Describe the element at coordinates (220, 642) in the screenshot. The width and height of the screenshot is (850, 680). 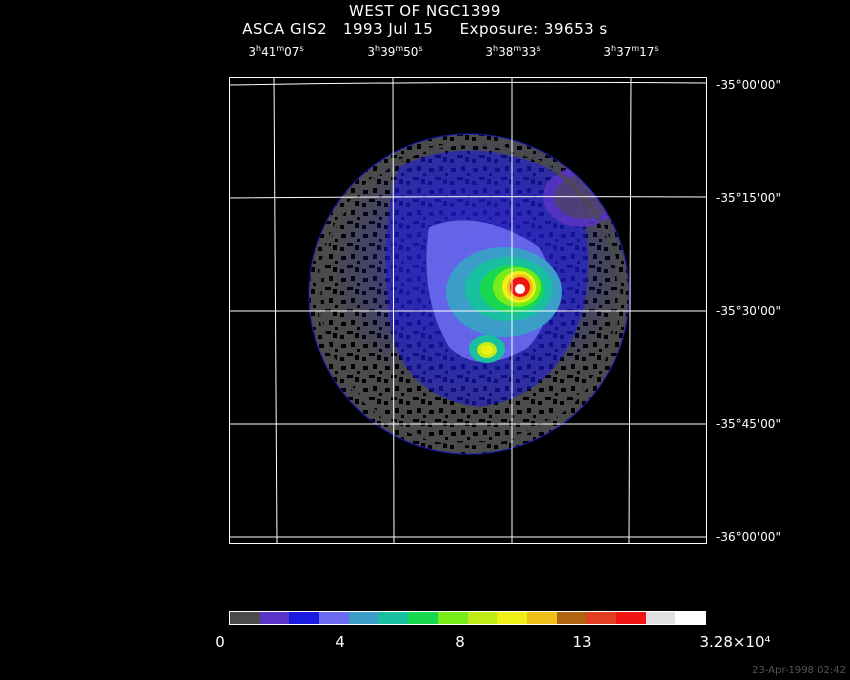
I see `colorbar-label-min: 0` at that location.